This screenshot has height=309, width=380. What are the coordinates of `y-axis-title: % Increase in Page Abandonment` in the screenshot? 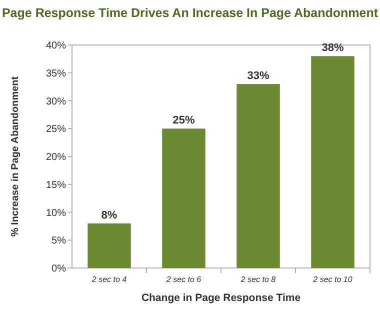 It's located at (15, 156).